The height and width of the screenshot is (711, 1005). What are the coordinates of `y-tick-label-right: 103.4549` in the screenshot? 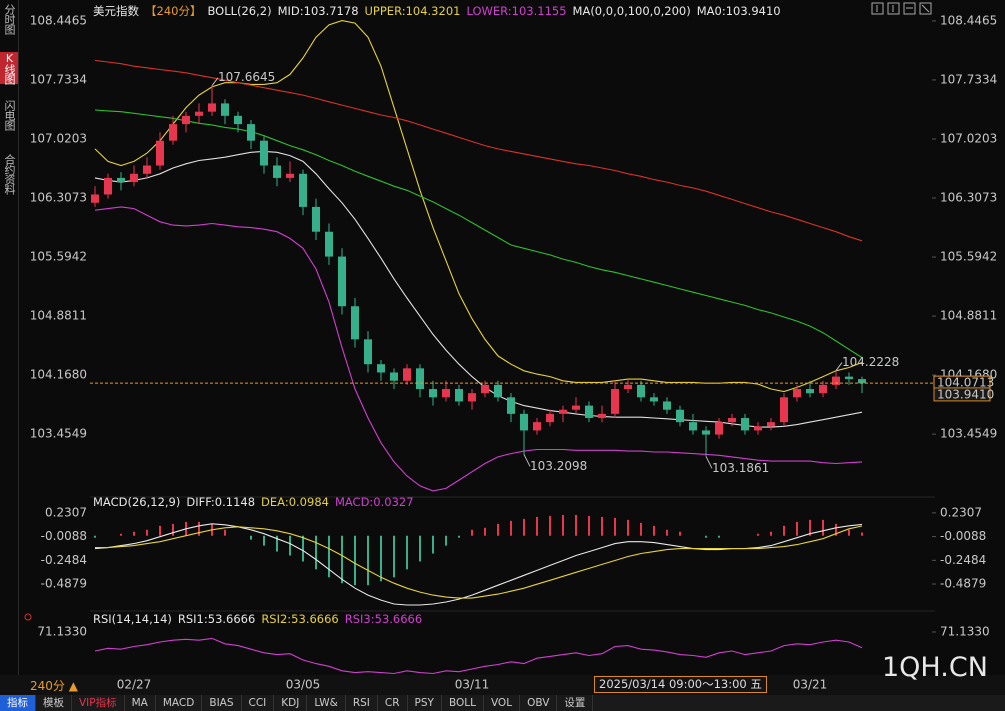 It's located at (968, 434).